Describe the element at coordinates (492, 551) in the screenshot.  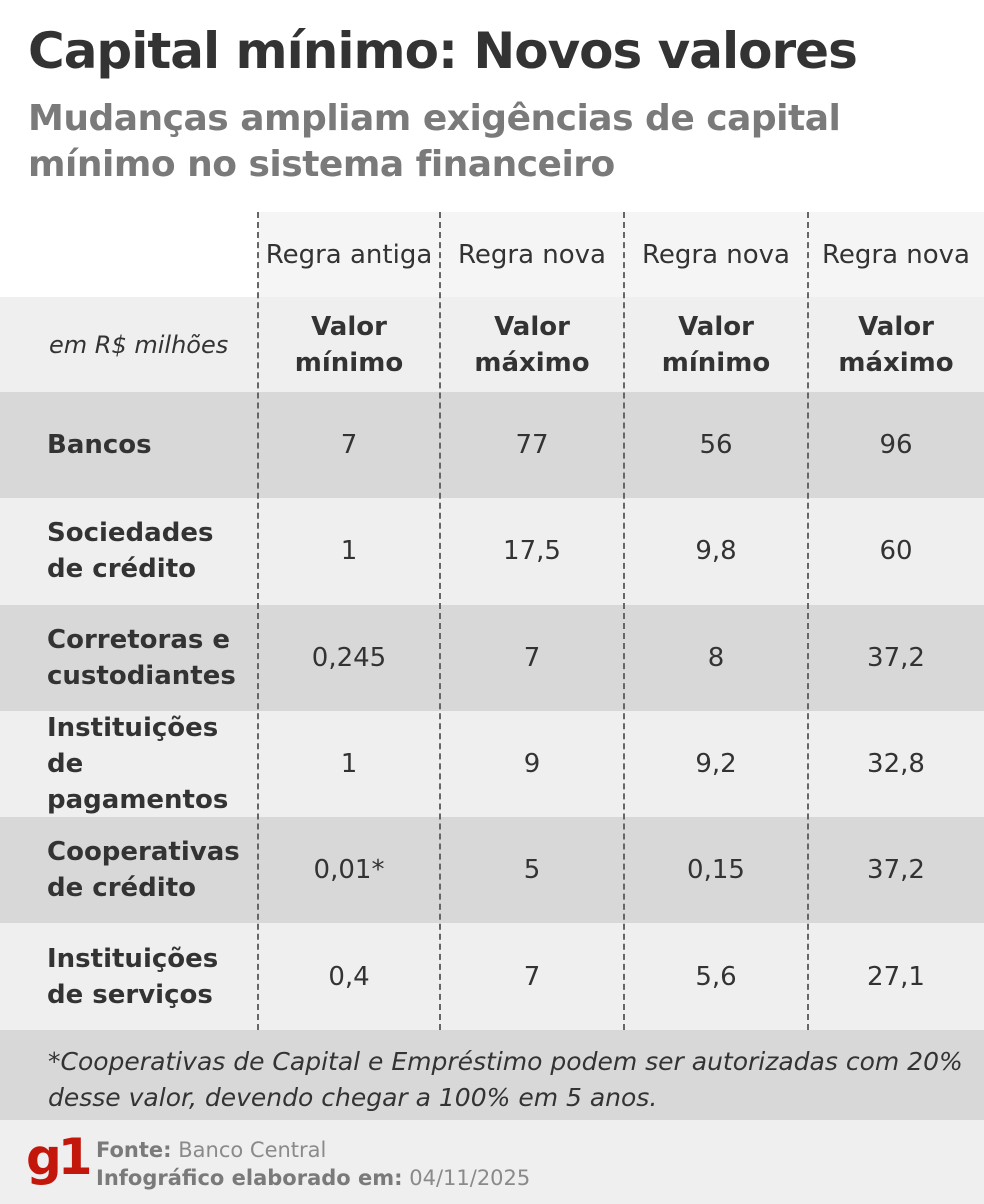
I see `table-row: Sociedades de crédito 1 17,5 9,8 60` at that location.